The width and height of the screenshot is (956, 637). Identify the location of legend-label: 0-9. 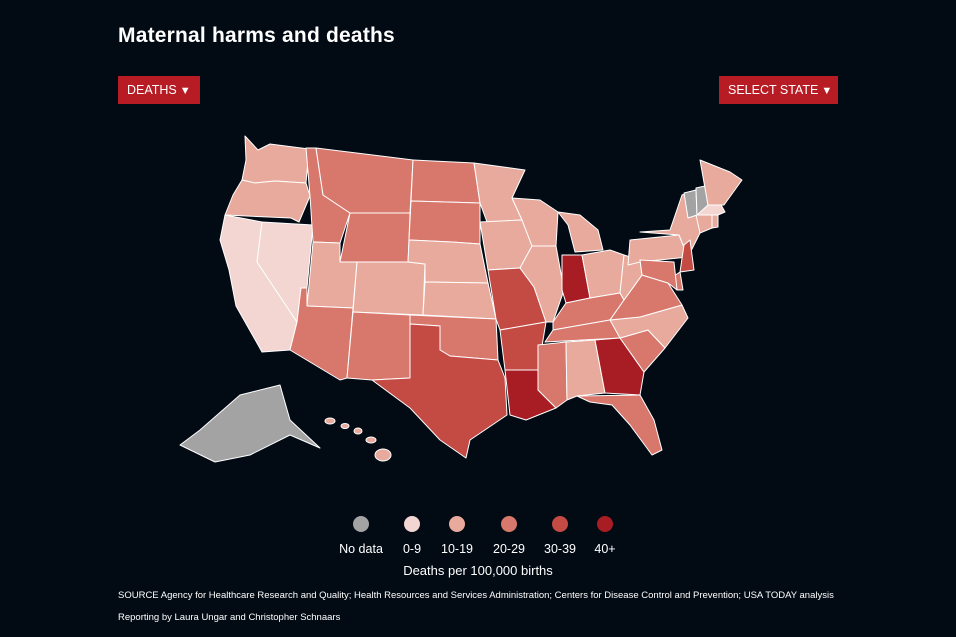
(412, 549).